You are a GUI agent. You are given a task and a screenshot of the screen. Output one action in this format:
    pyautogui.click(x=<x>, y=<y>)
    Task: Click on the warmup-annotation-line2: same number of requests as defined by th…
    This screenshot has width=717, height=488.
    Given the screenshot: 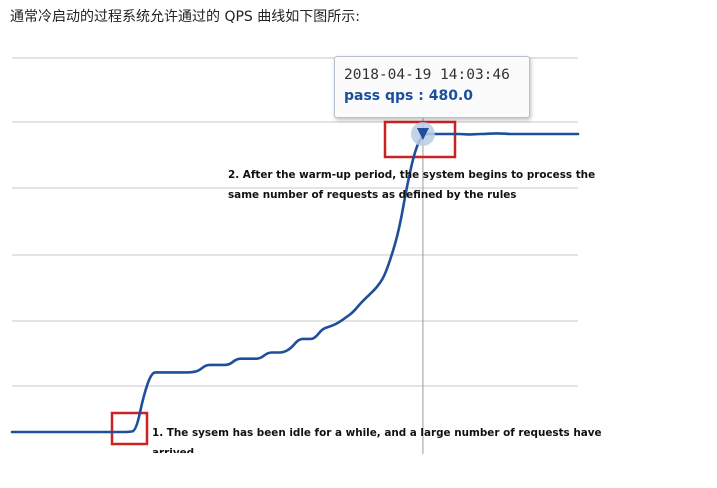 What is the action you would take?
    pyautogui.click(x=372, y=195)
    